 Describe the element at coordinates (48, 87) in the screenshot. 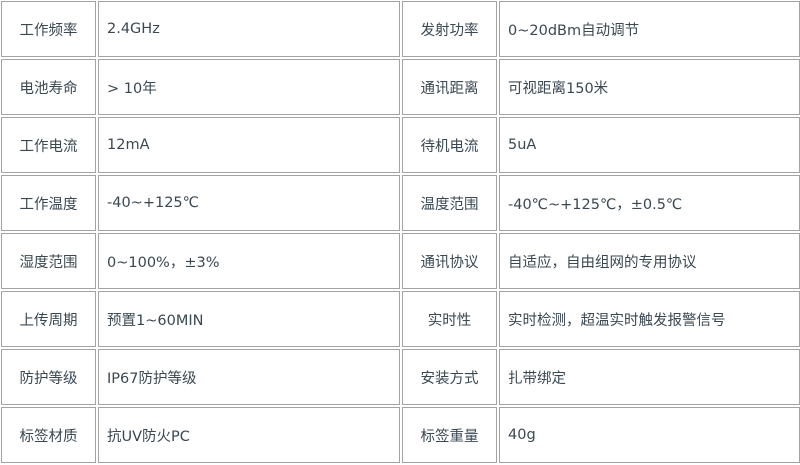

I see `spec-label: 电池寿命` at that location.